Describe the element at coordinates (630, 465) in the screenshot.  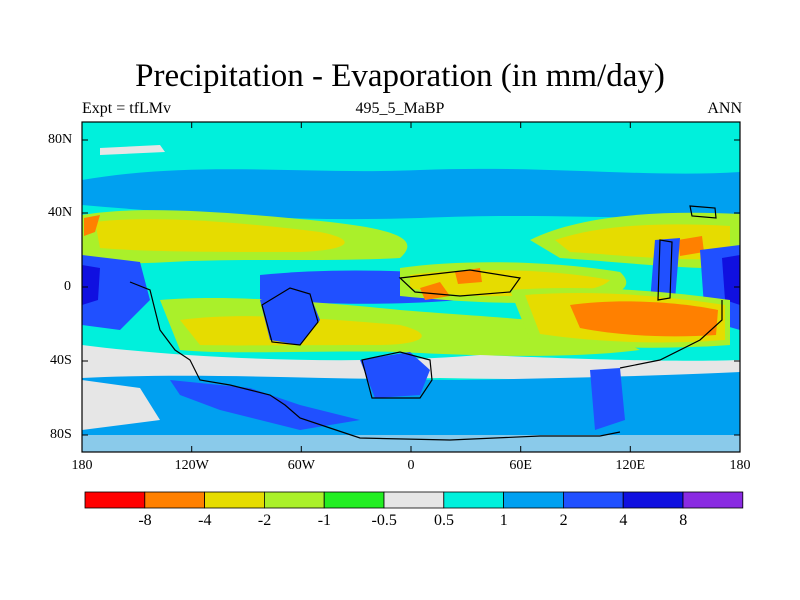
I see `lon-label-120e: 120E` at that location.